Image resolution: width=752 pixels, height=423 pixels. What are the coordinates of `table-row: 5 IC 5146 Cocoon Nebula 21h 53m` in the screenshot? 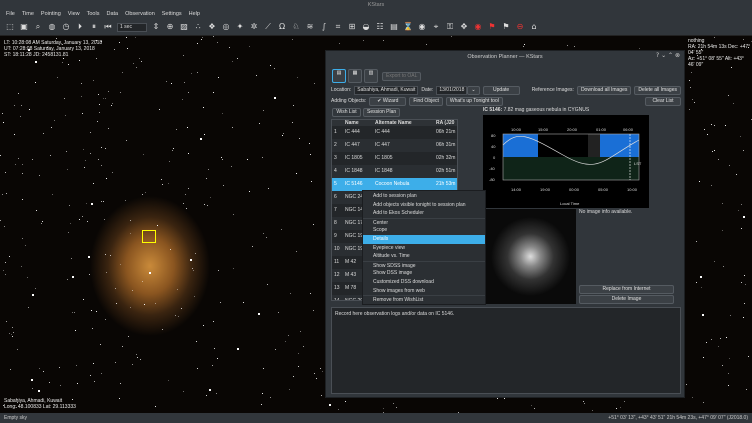 It's located at (394, 184).